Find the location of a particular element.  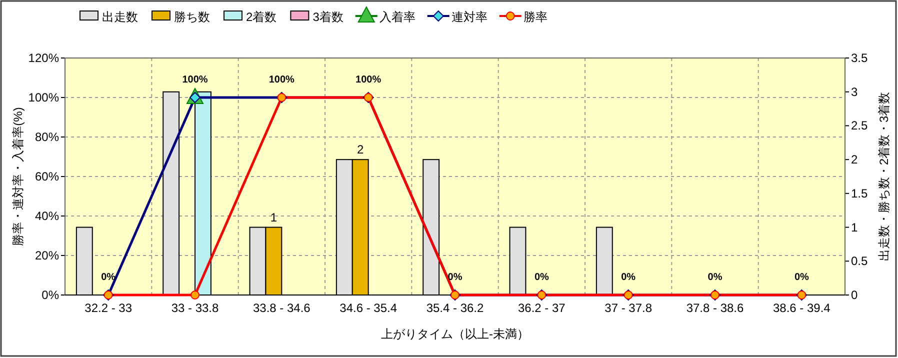

legend-label: 2着数 is located at coordinates (261, 17).